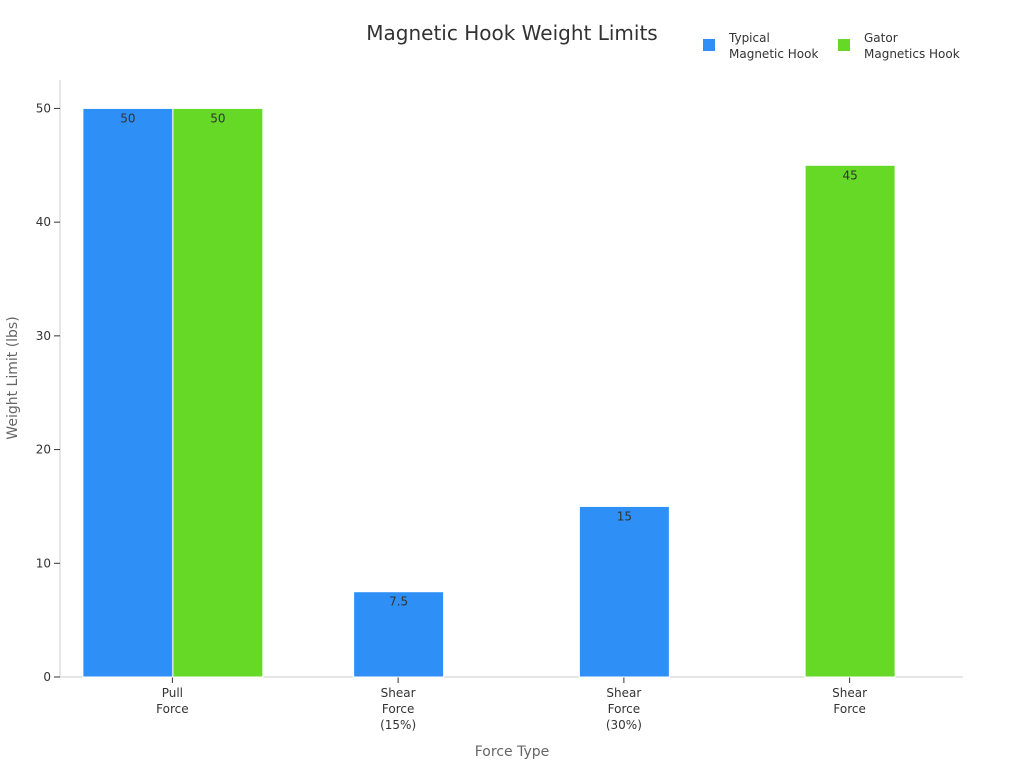 The image size is (1024, 768). Describe the element at coordinates (749, 38) in the screenshot. I see `legend-label-line: Typical` at that location.